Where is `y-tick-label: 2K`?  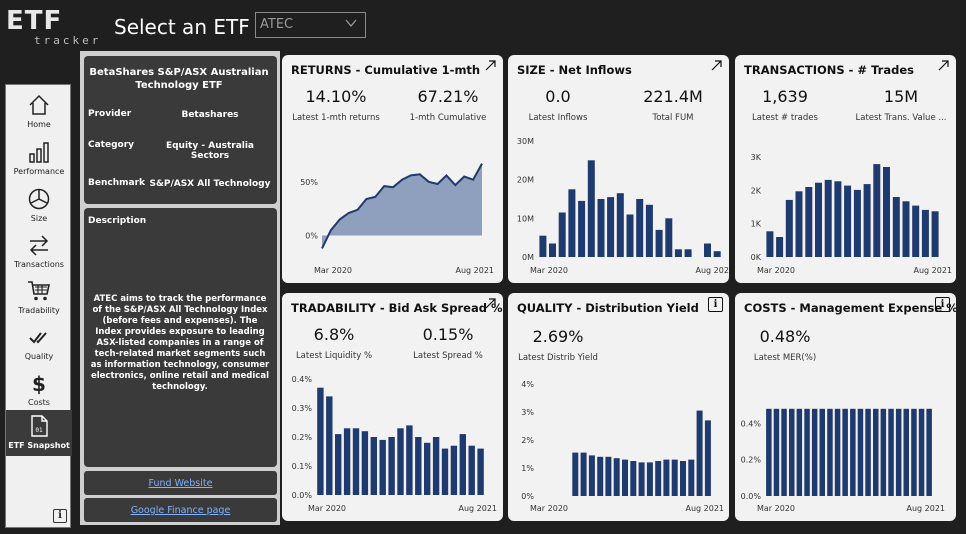 y-tick-label: 2K is located at coordinates (756, 190).